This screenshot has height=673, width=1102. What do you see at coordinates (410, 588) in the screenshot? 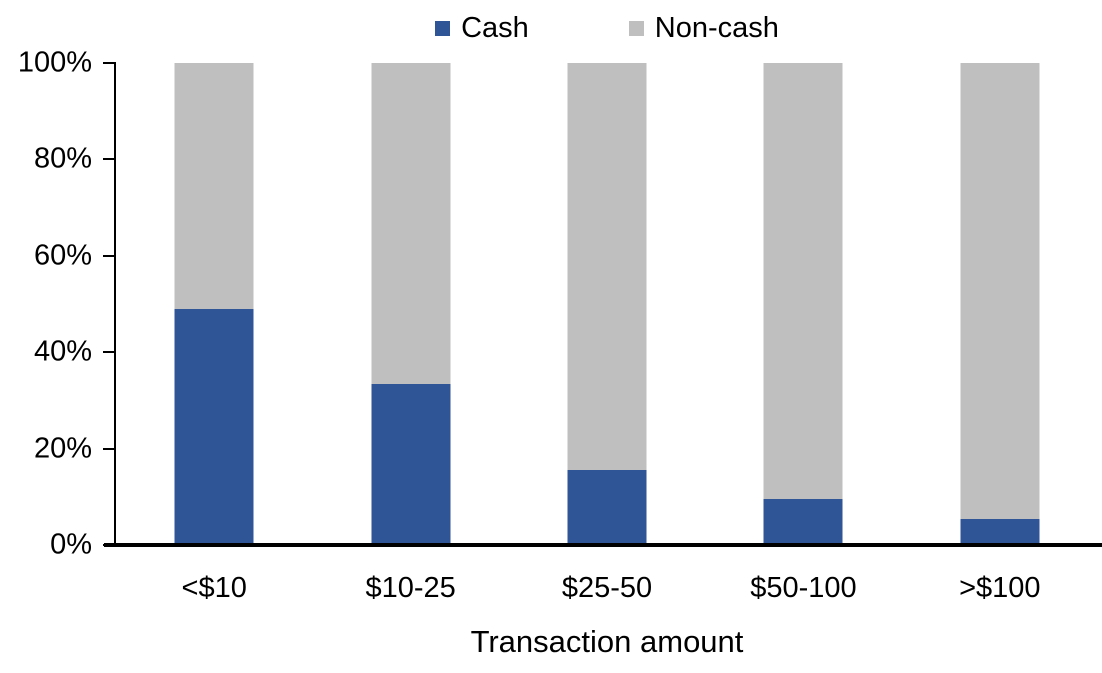
I see `x-tick-label: $10-25` at bounding box center [410, 588].